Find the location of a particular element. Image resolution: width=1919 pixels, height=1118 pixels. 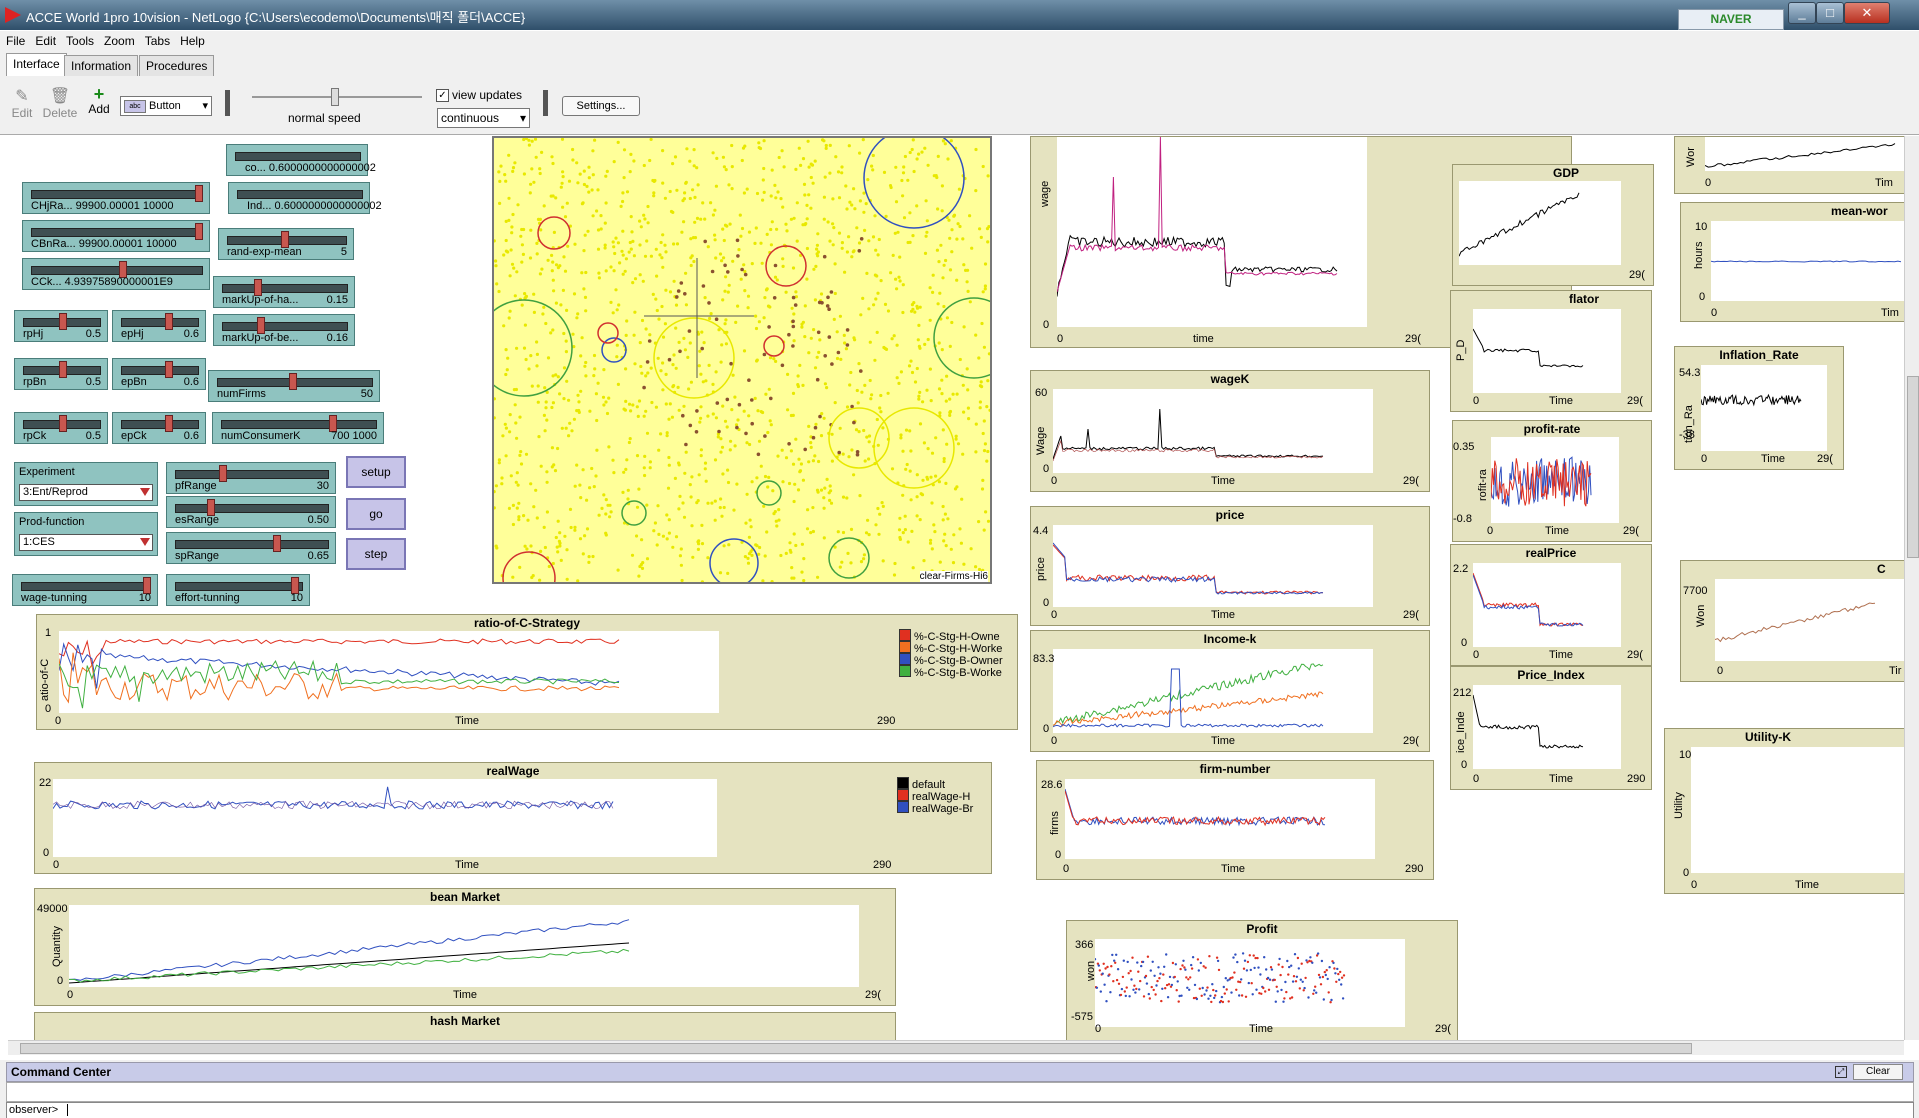

menu-help: Help is located at coordinates (191, 39).